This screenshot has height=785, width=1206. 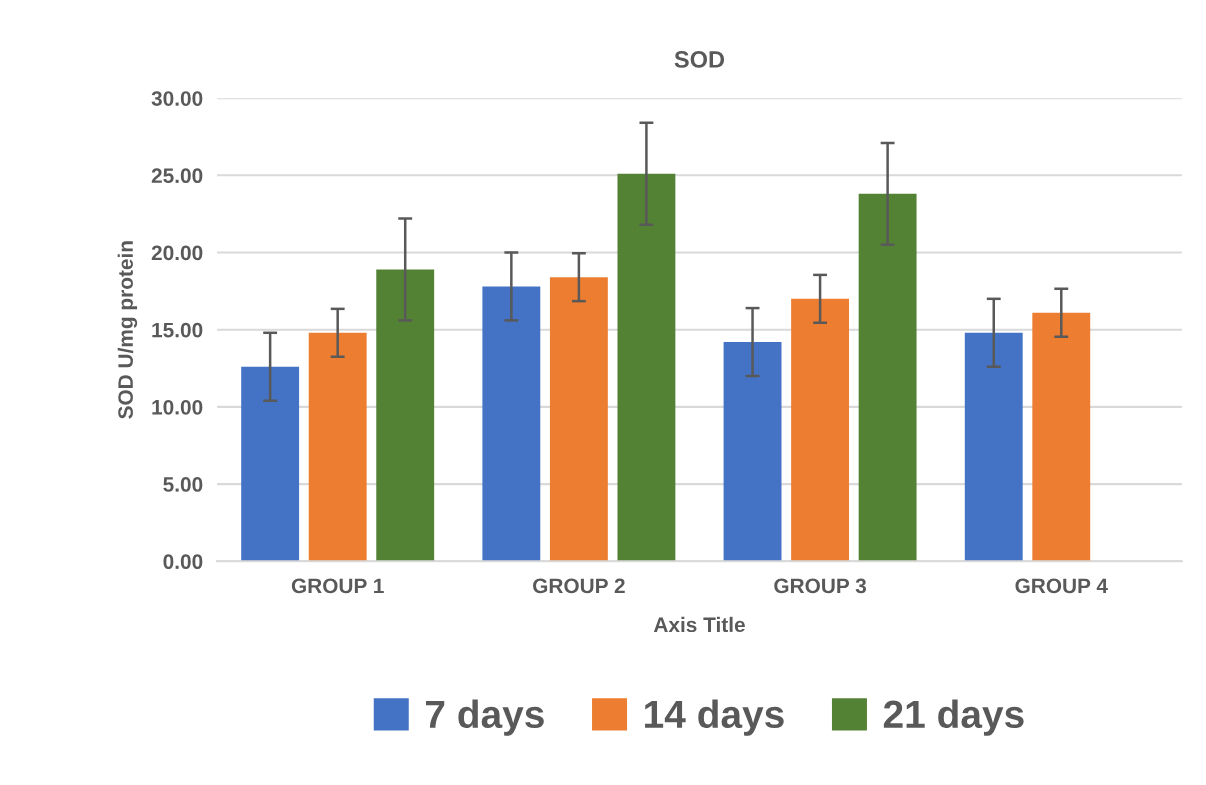 What do you see at coordinates (579, 586) in the screenshot?
I see `x-tick-label: GROUP 2` at bounding box center [579, 586].